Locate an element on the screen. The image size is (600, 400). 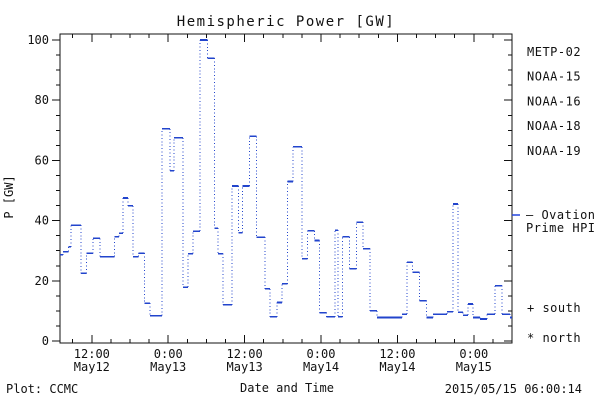
y-tick-label: 60 is located at coordinates (42, 160).